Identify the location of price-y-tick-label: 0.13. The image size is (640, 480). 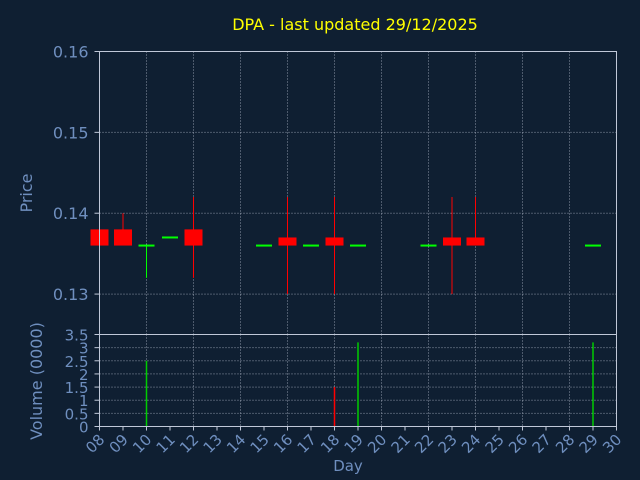
(71, 294).